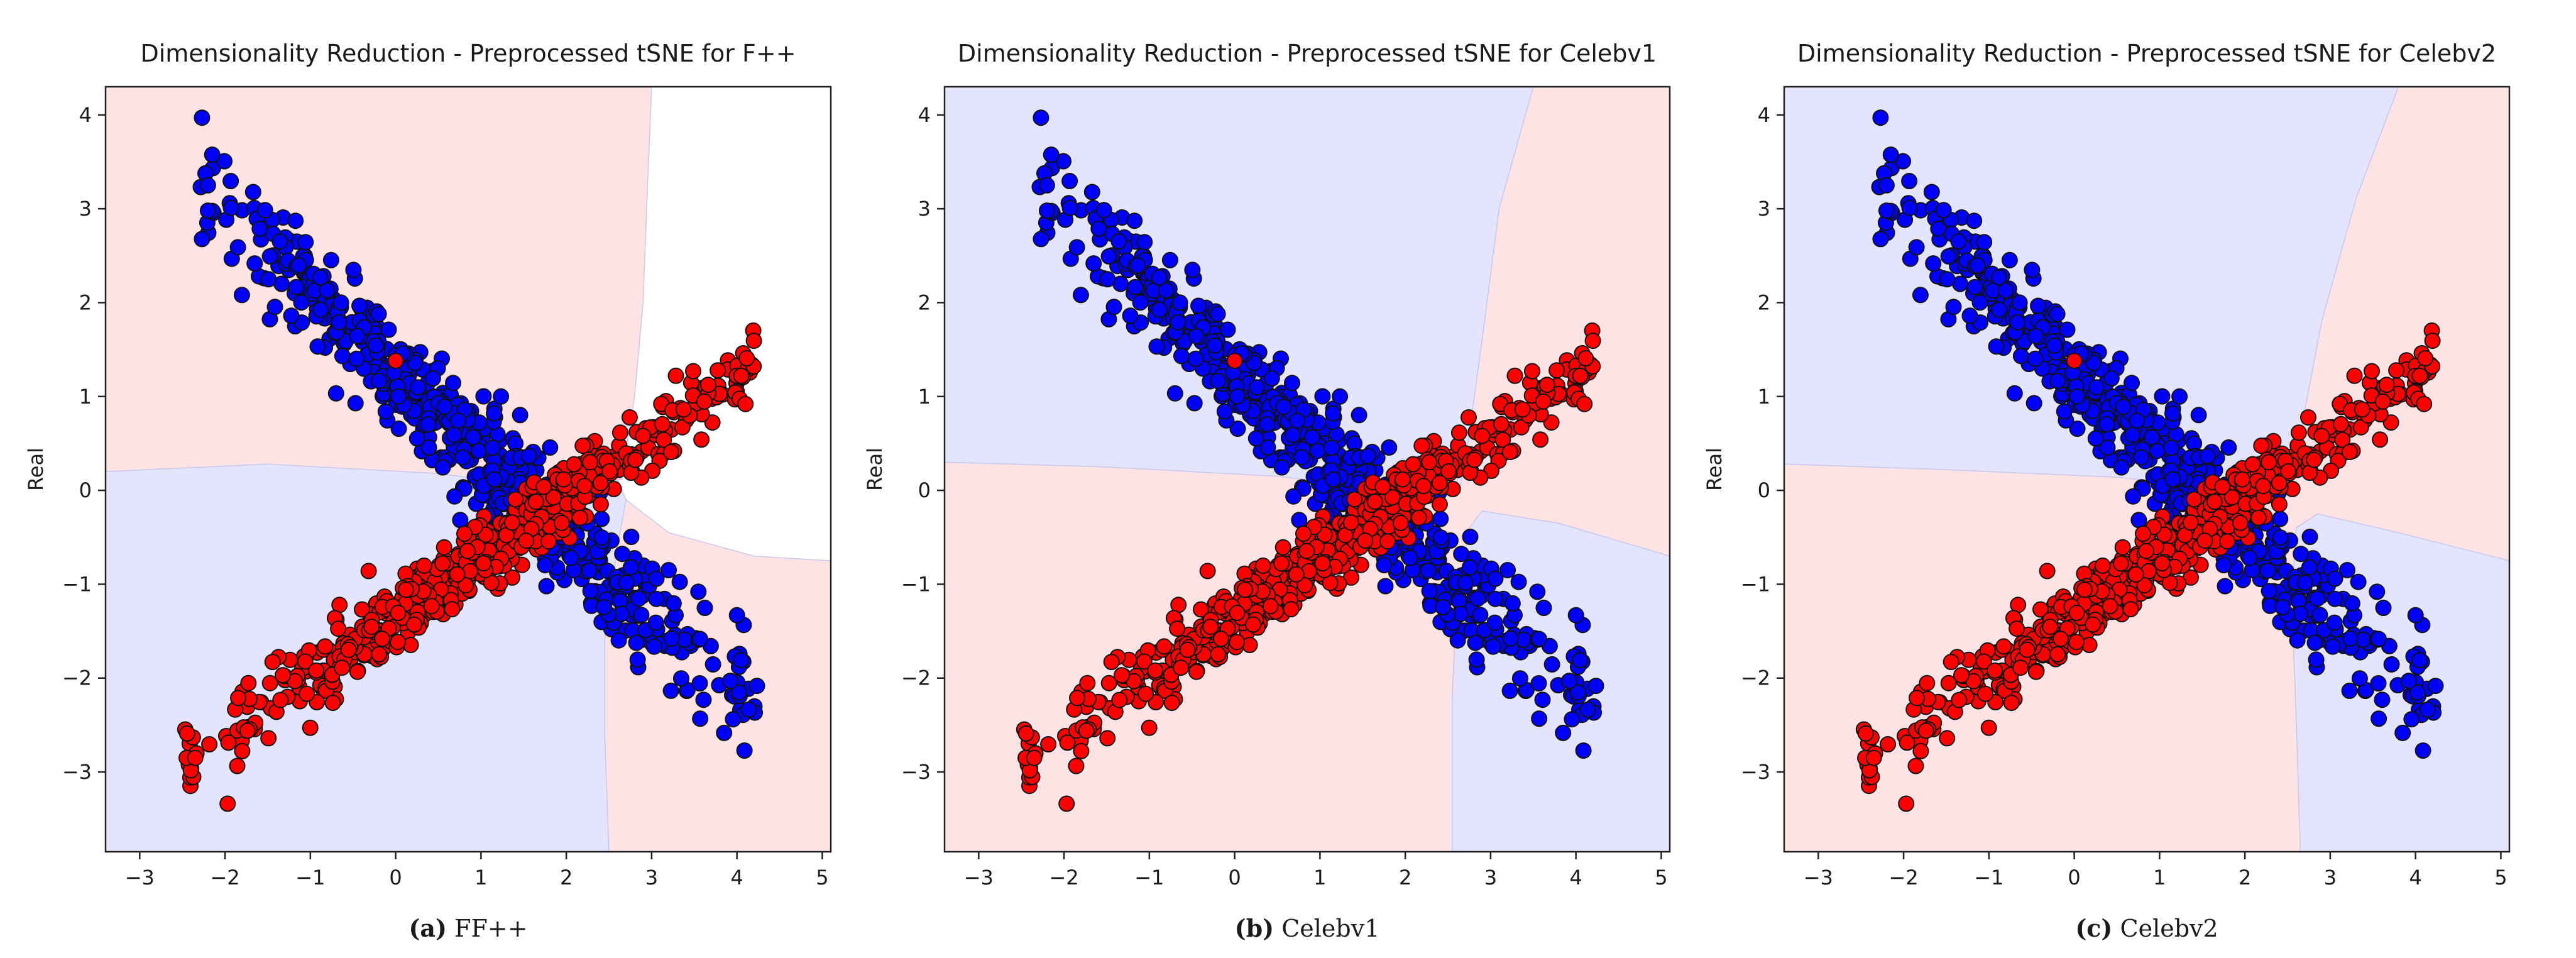  Describe the element at coordinates (85, 490) in the screenshot. I see `y-tick-label: 0` at that location.